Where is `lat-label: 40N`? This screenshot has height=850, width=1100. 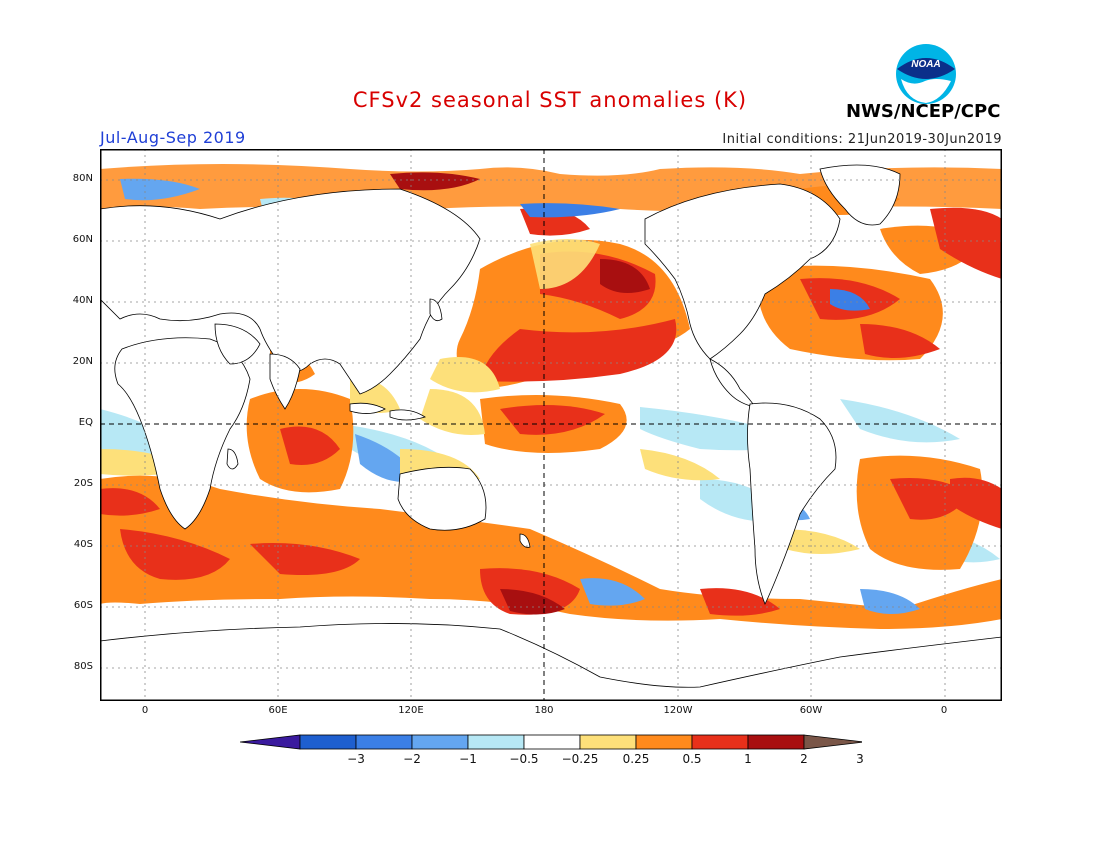
lat-label: 40N is located at coordinates (82, 300).